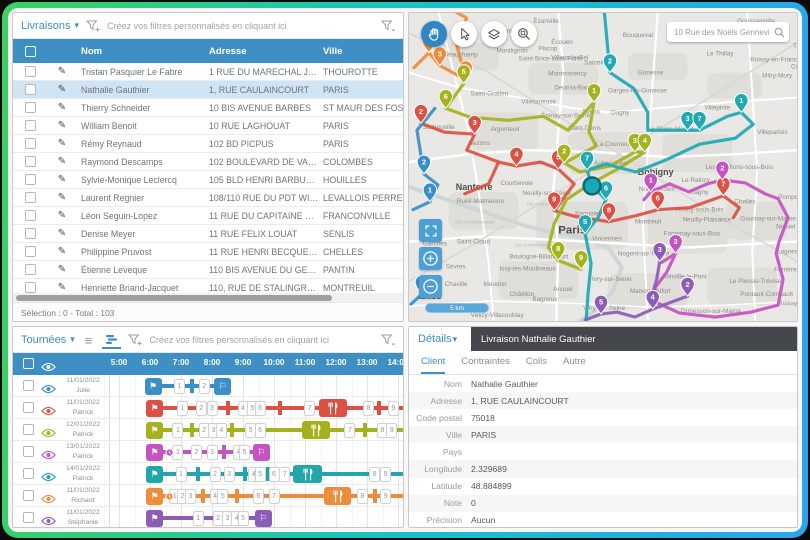 This screenshot has width=810, height=540. I want to click on details-tab-colis: Colis, so click(536, 361).